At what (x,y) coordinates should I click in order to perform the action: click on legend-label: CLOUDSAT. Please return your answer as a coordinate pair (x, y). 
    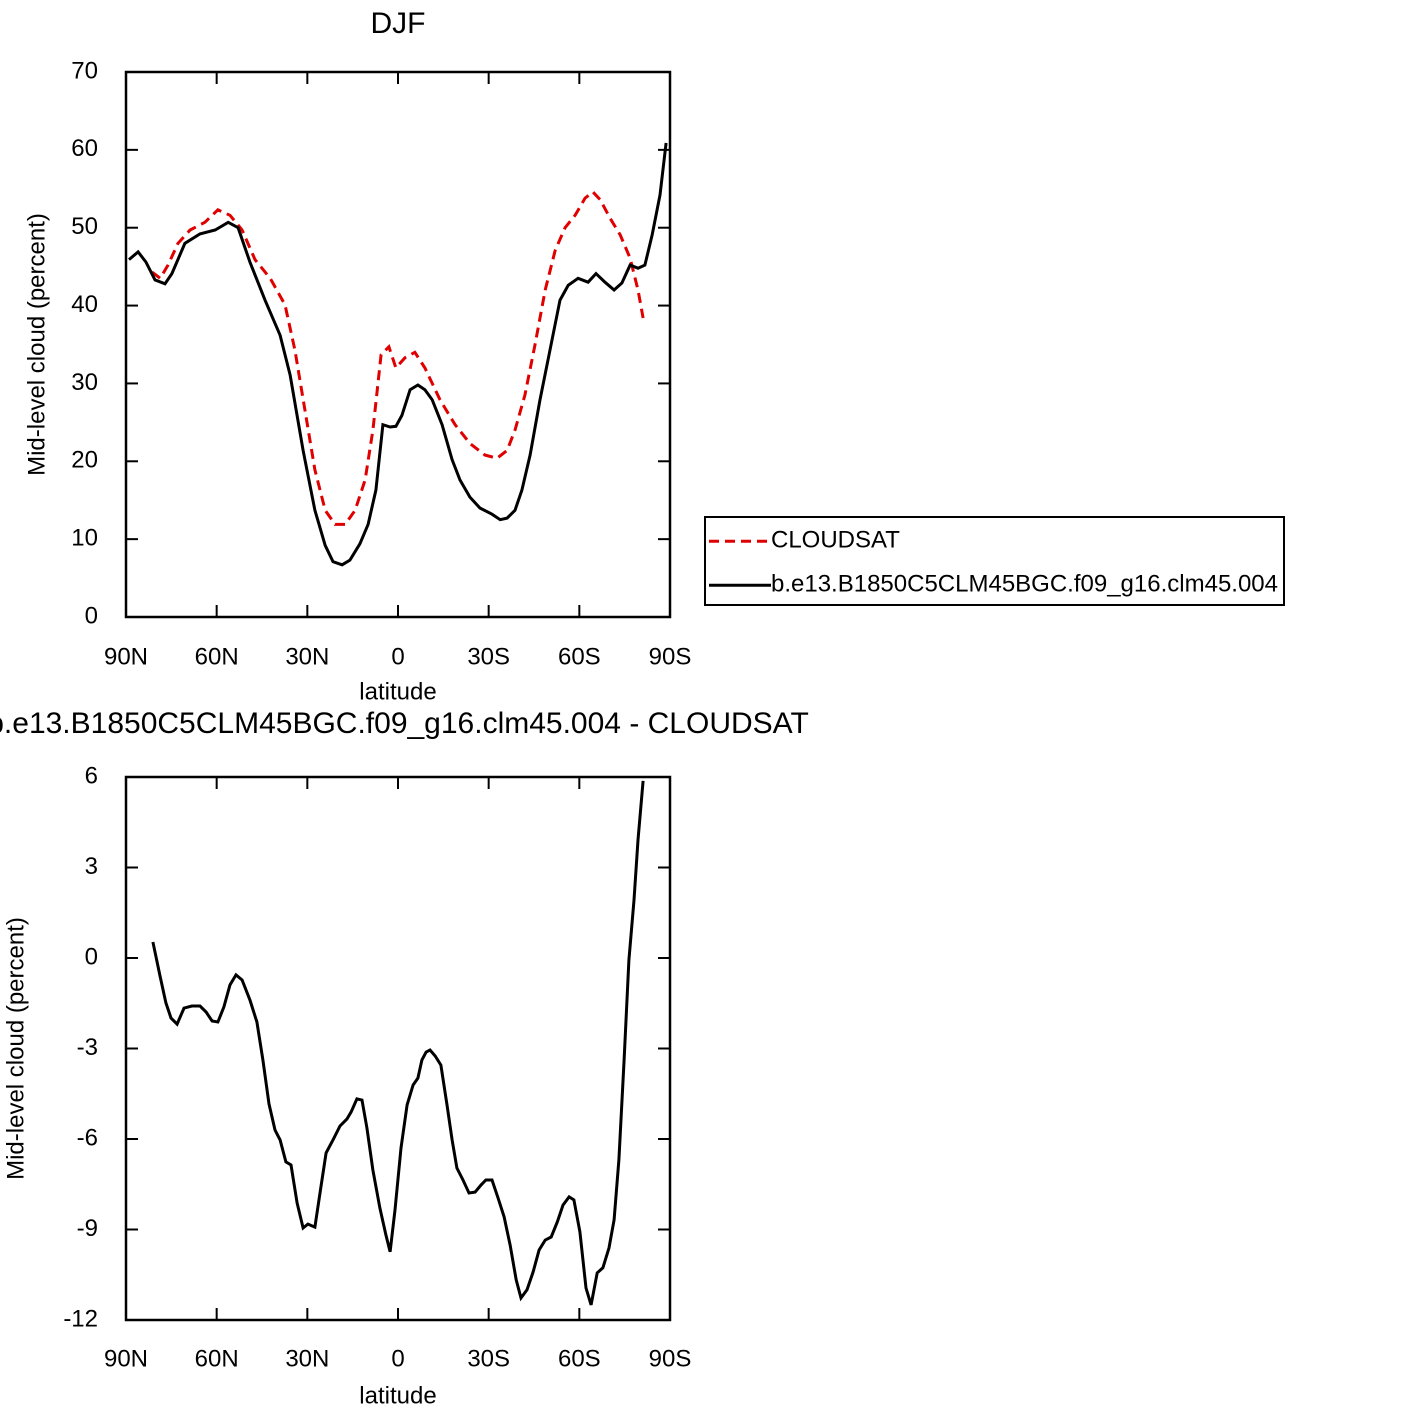
    Looking at the image, I should click on (835, 540).